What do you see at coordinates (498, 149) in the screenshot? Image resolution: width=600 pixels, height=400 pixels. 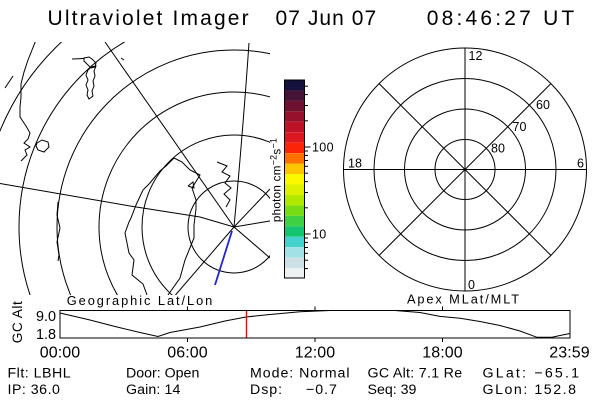 I see `svg-text: 80` at bounding box center [498, 149].